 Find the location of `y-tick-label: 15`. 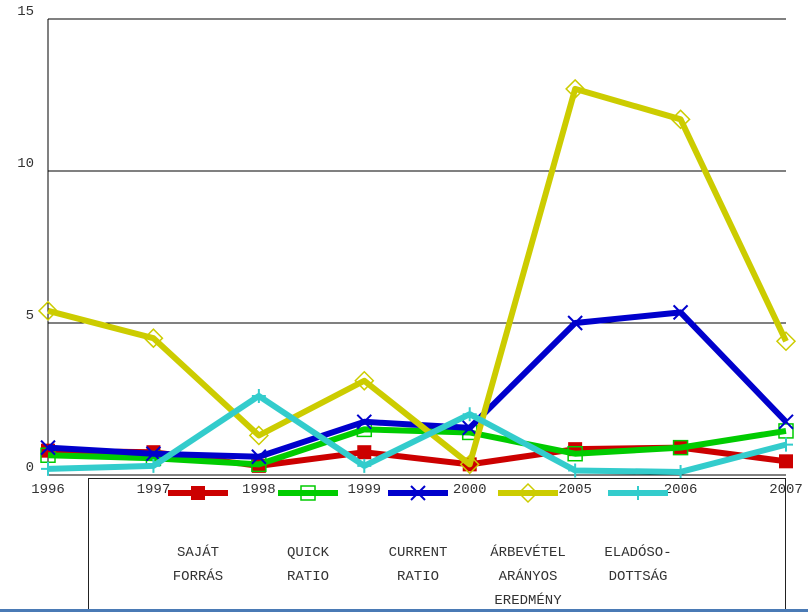

y-tick-label: 15 is located at coordinates (25, 12).